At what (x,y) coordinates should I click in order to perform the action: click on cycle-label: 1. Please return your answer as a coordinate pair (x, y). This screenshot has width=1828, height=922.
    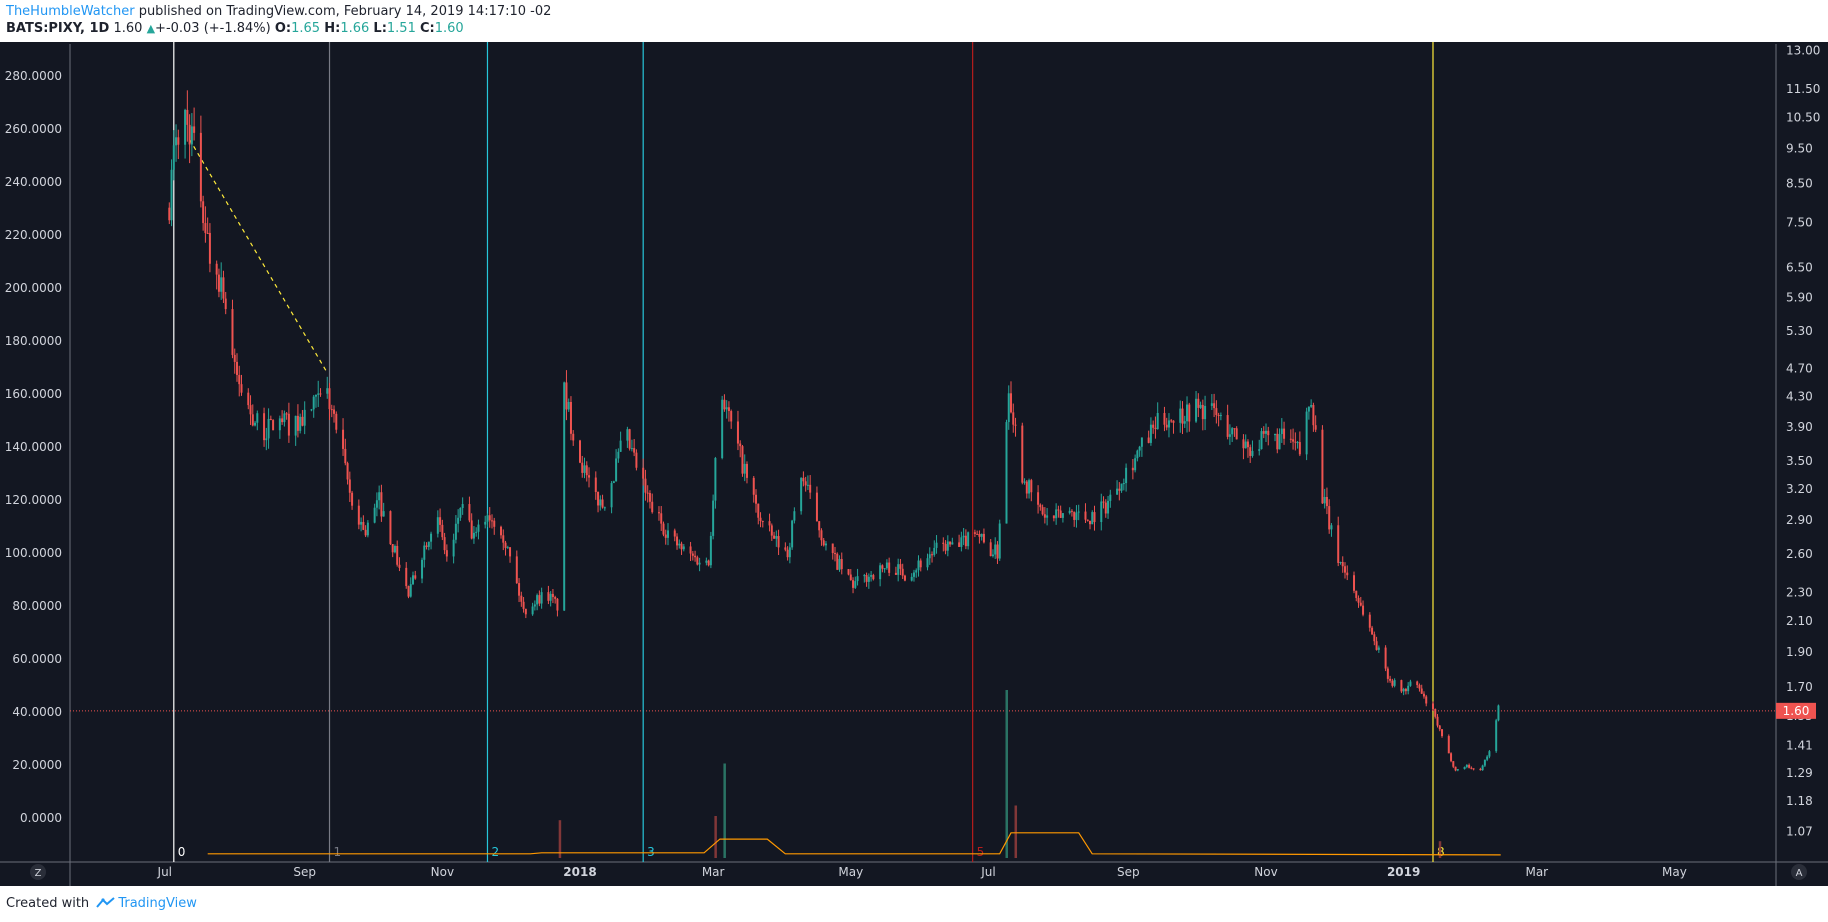
    Looking at the image, I should click on (338, 852).